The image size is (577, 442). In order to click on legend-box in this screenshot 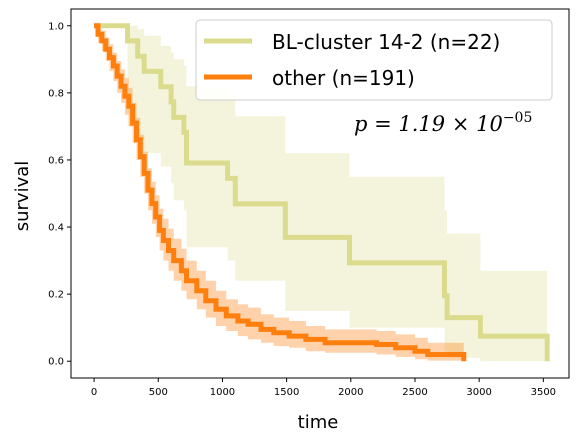, I will do `click(374, 60)`.